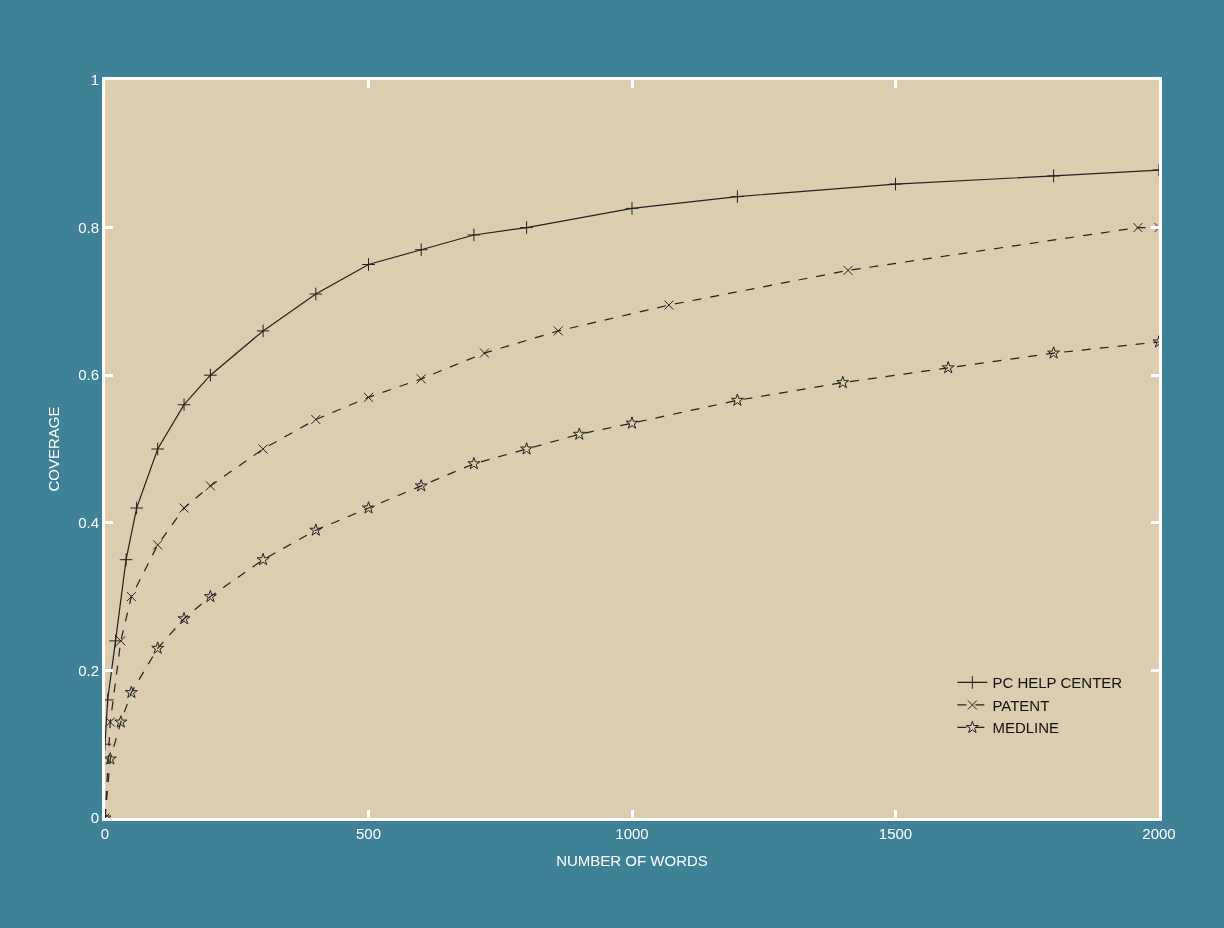  I want to click on legend-label: PATENT, so click(1021, 705).